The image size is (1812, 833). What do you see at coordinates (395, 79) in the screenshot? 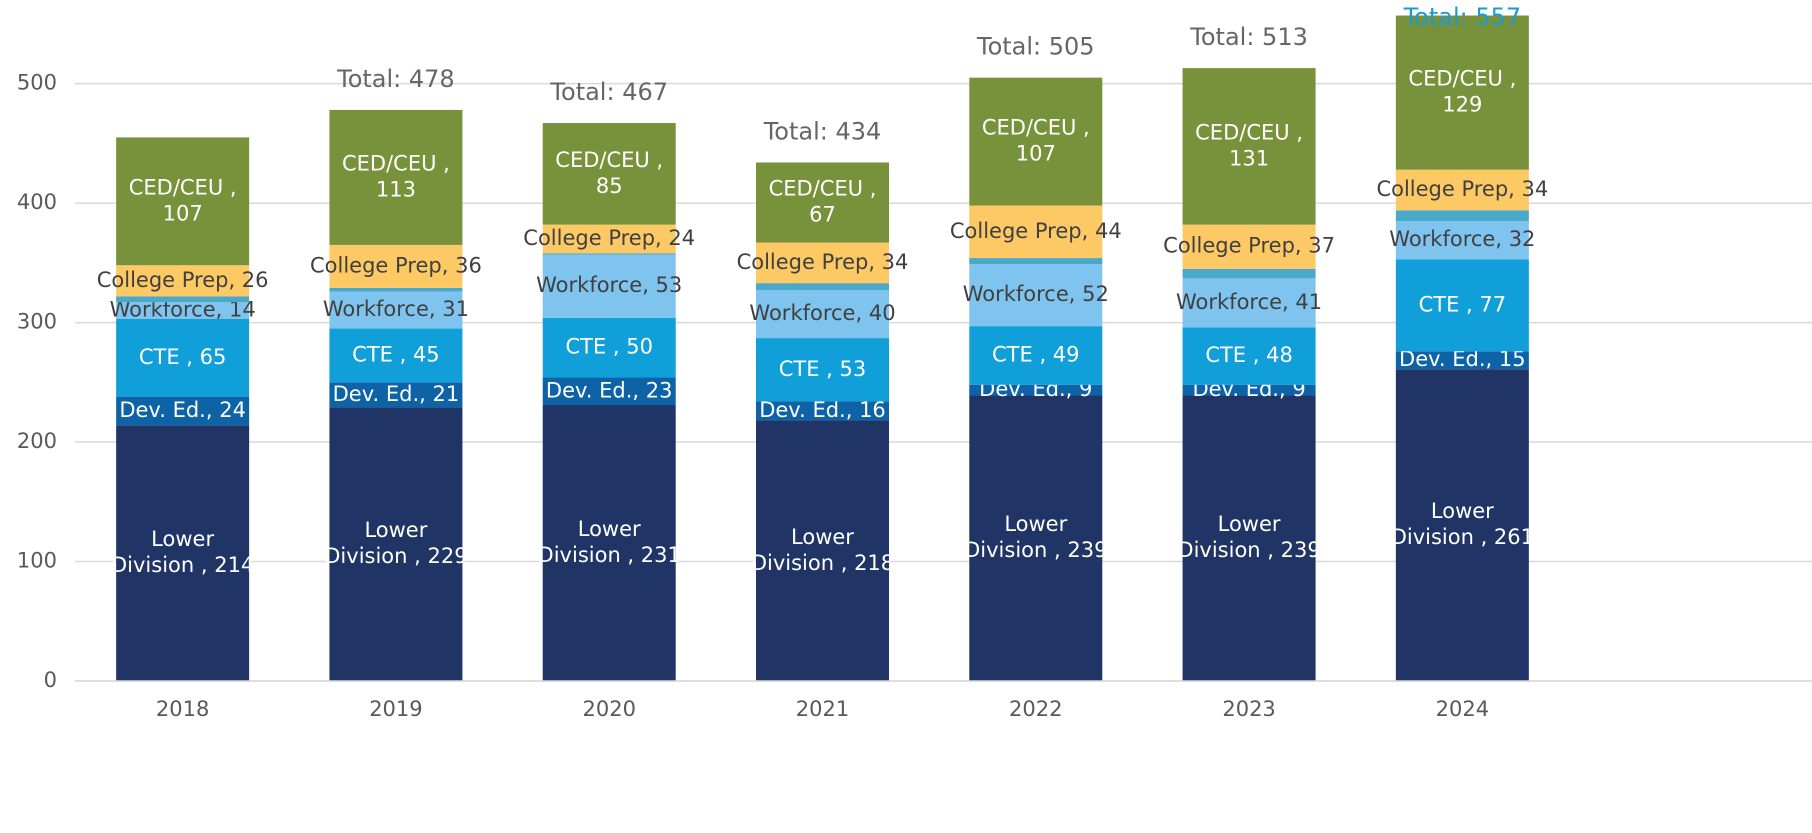
I see `total-label: Total: 478` at bounding box center [395, 79].